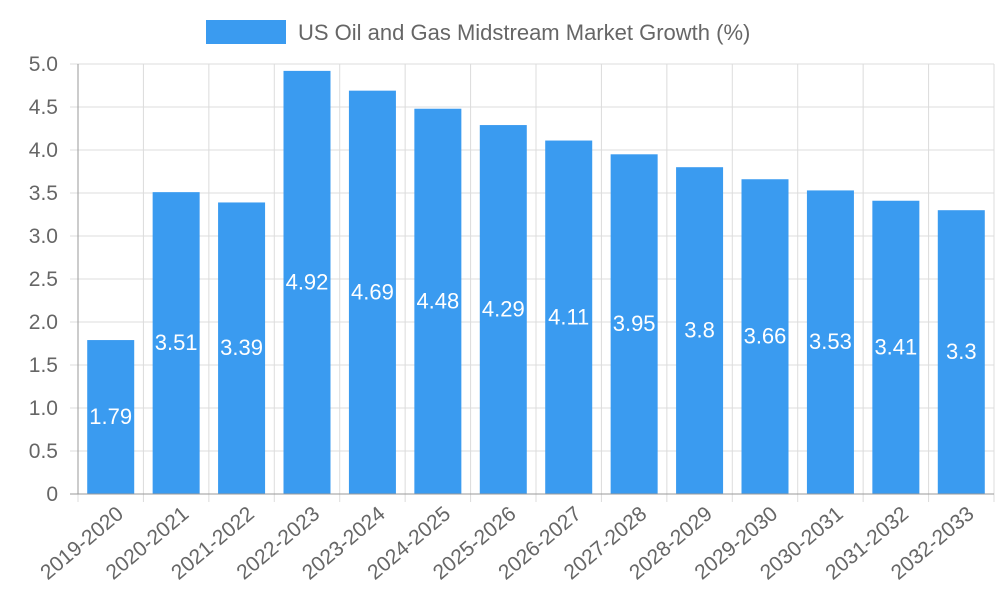 Image resolution: width=1000 pixels, height=600 pixels. I want to click on y-tick-label: 4.0, so click(43, 150).